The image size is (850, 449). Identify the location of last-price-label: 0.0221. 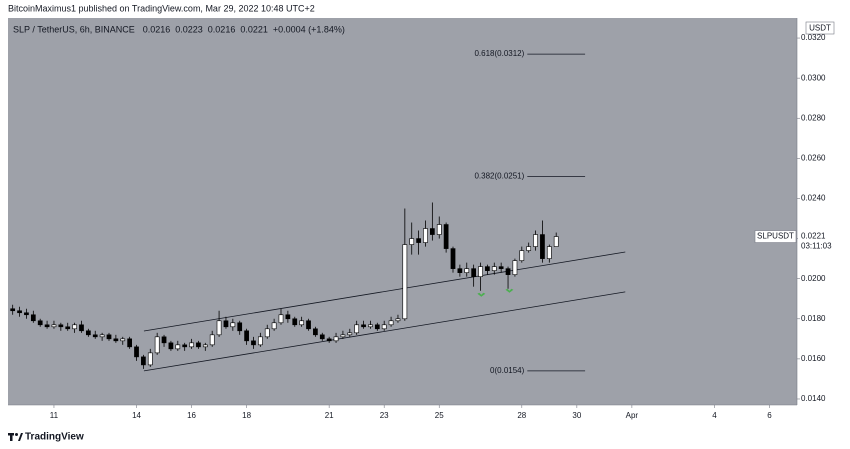
(813, 236).